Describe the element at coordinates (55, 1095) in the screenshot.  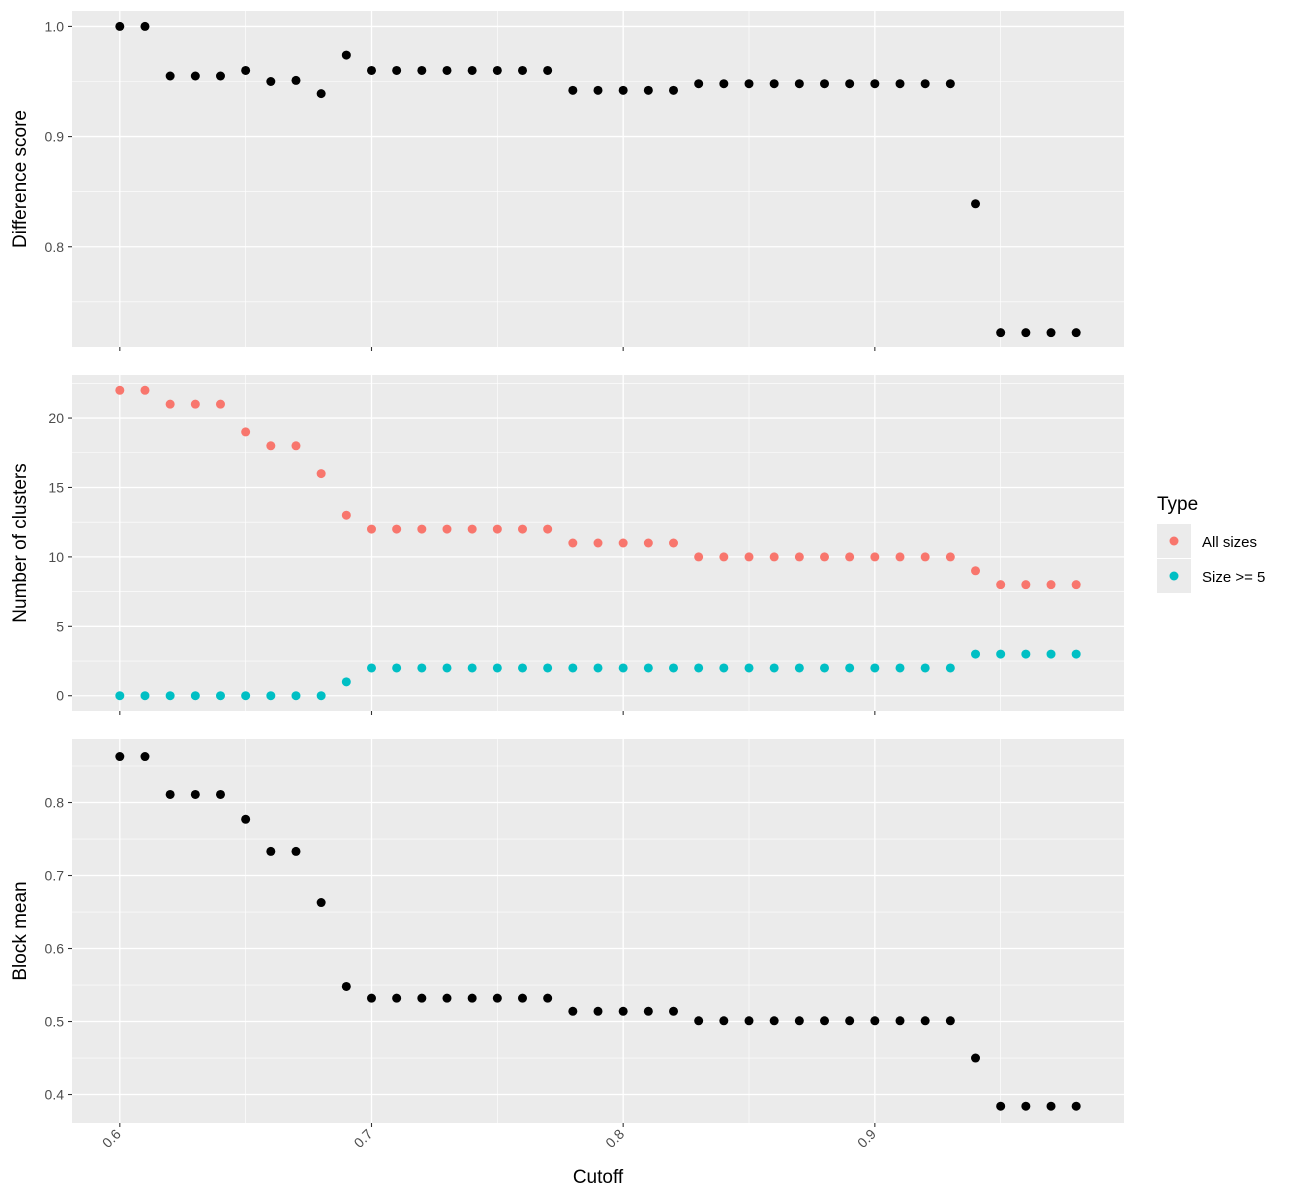
I see `y-tick-label: 0.4` at that location.